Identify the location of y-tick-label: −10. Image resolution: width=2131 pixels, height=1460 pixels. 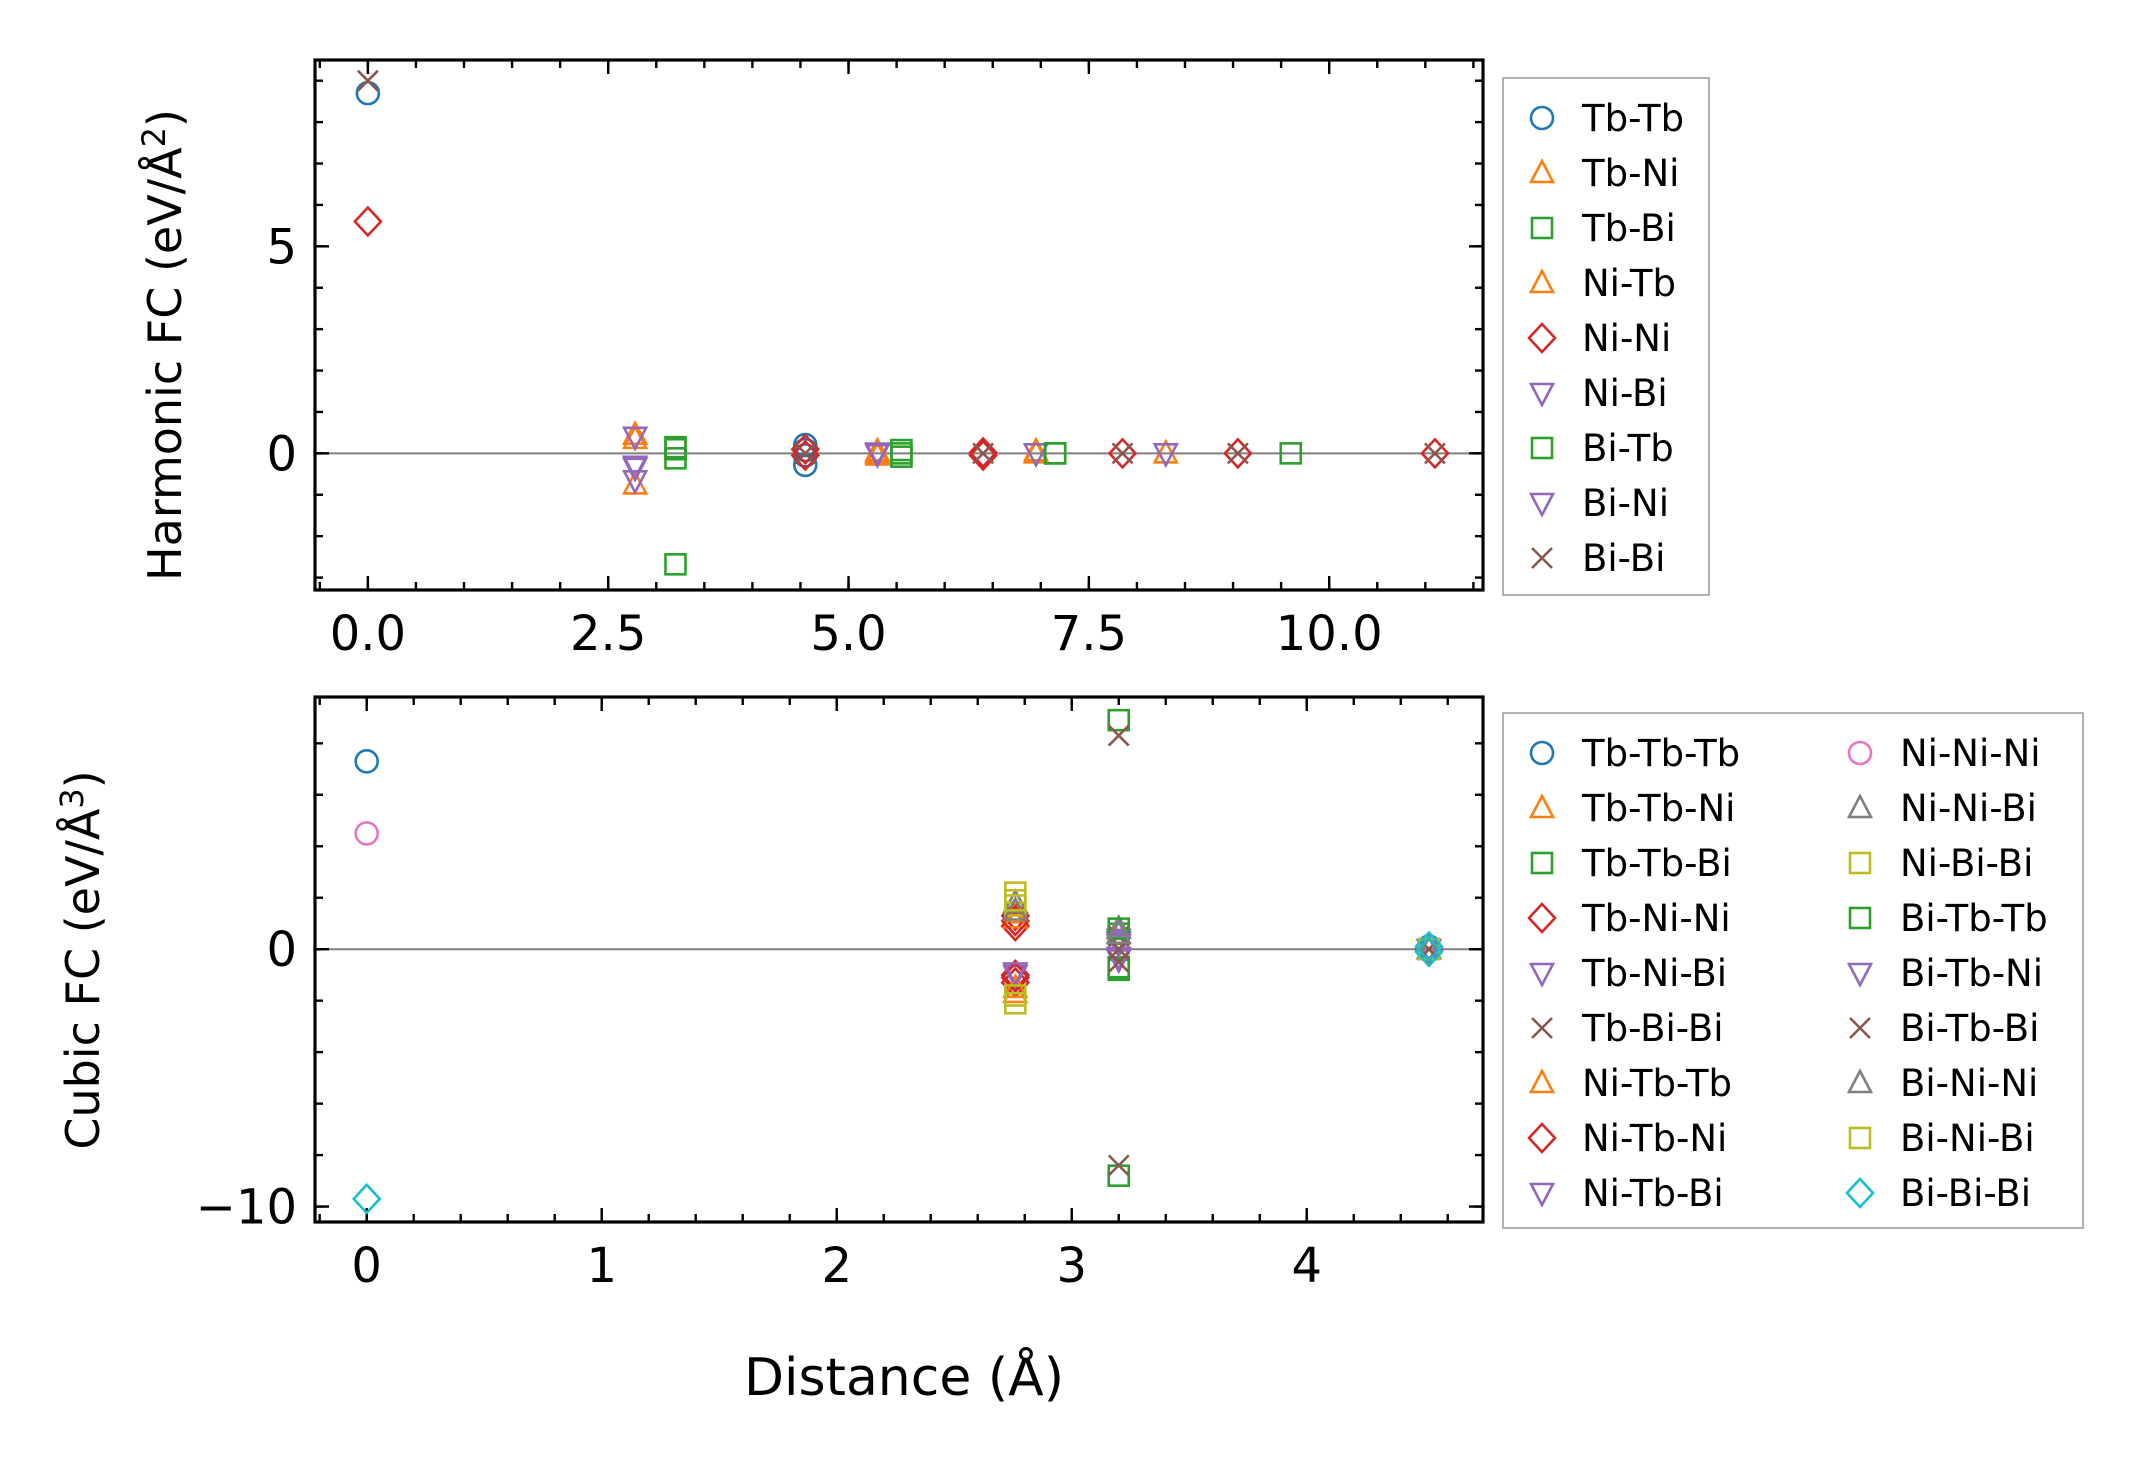
(246, 1208).